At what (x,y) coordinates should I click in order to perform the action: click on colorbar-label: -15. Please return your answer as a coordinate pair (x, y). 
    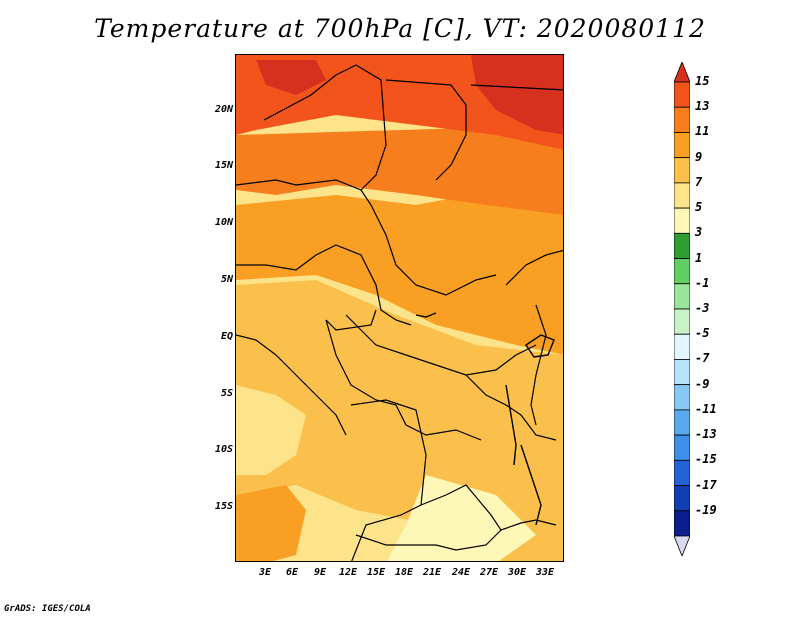
    Looking at the image, I should click on (706, 459).